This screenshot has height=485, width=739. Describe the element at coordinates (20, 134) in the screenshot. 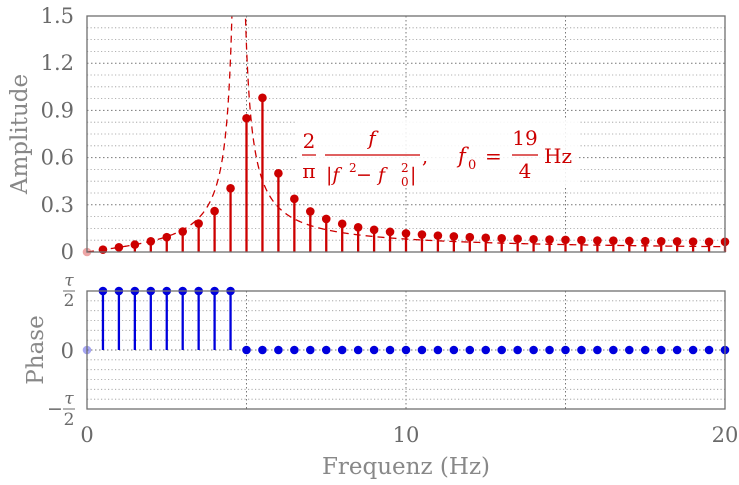

I see `amplitude-axis-label: Amplitude` at that location.